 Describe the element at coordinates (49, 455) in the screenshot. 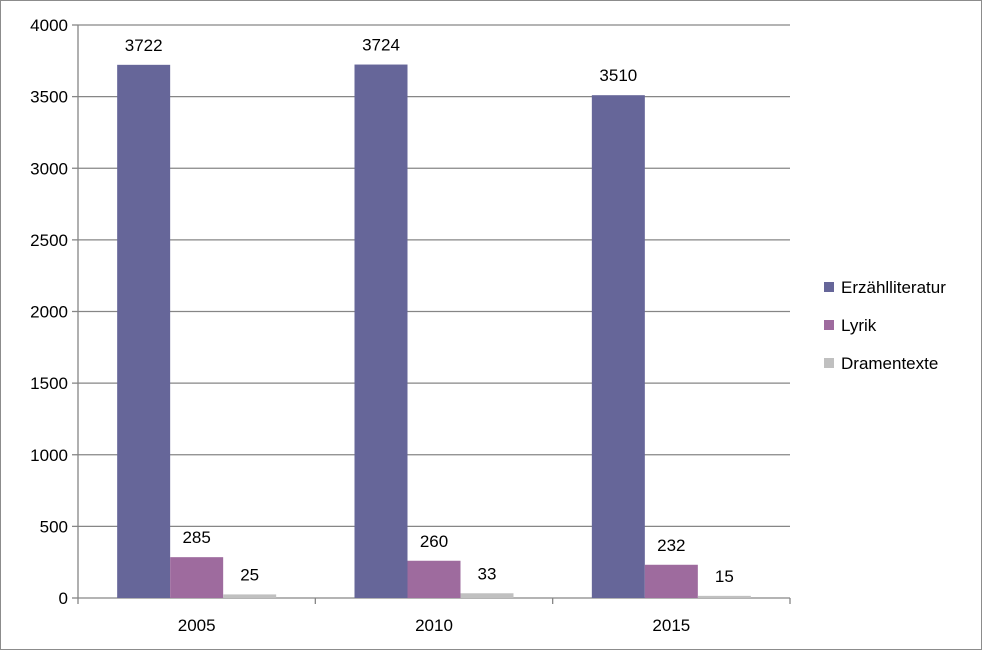

I see `y-tick-label: 1000` at that location.